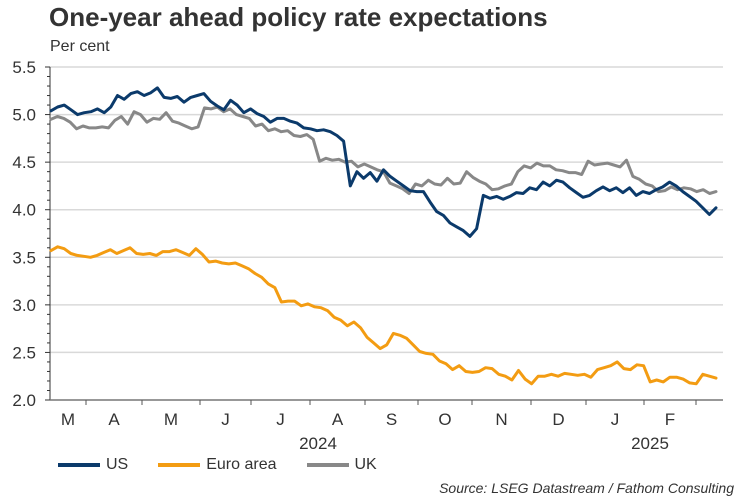 This screenshot has height=500, width=750. I want to click on legend-label-us: US, so click(117, 464).